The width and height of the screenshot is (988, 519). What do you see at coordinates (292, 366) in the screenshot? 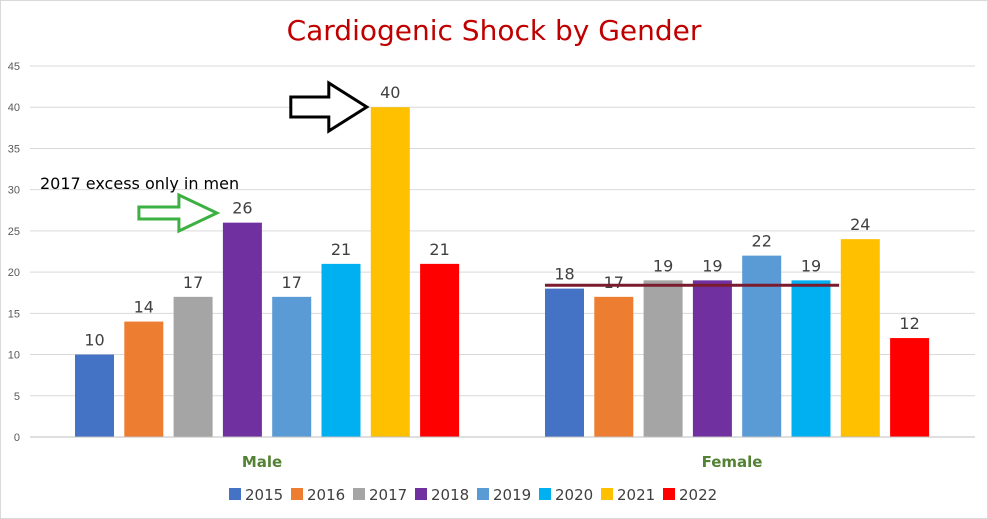
I see `bar-male-2019` at bounding box center [292, 366].